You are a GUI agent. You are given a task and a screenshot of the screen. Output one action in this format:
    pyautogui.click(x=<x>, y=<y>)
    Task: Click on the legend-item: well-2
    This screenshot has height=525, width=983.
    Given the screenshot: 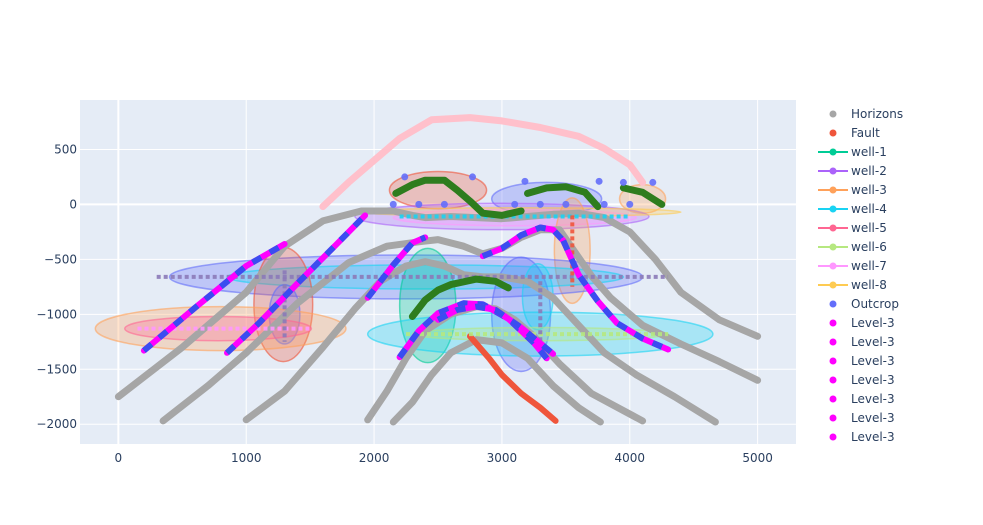 What is the action you would take?
    pyautogui.click(x=852, y=171)
    